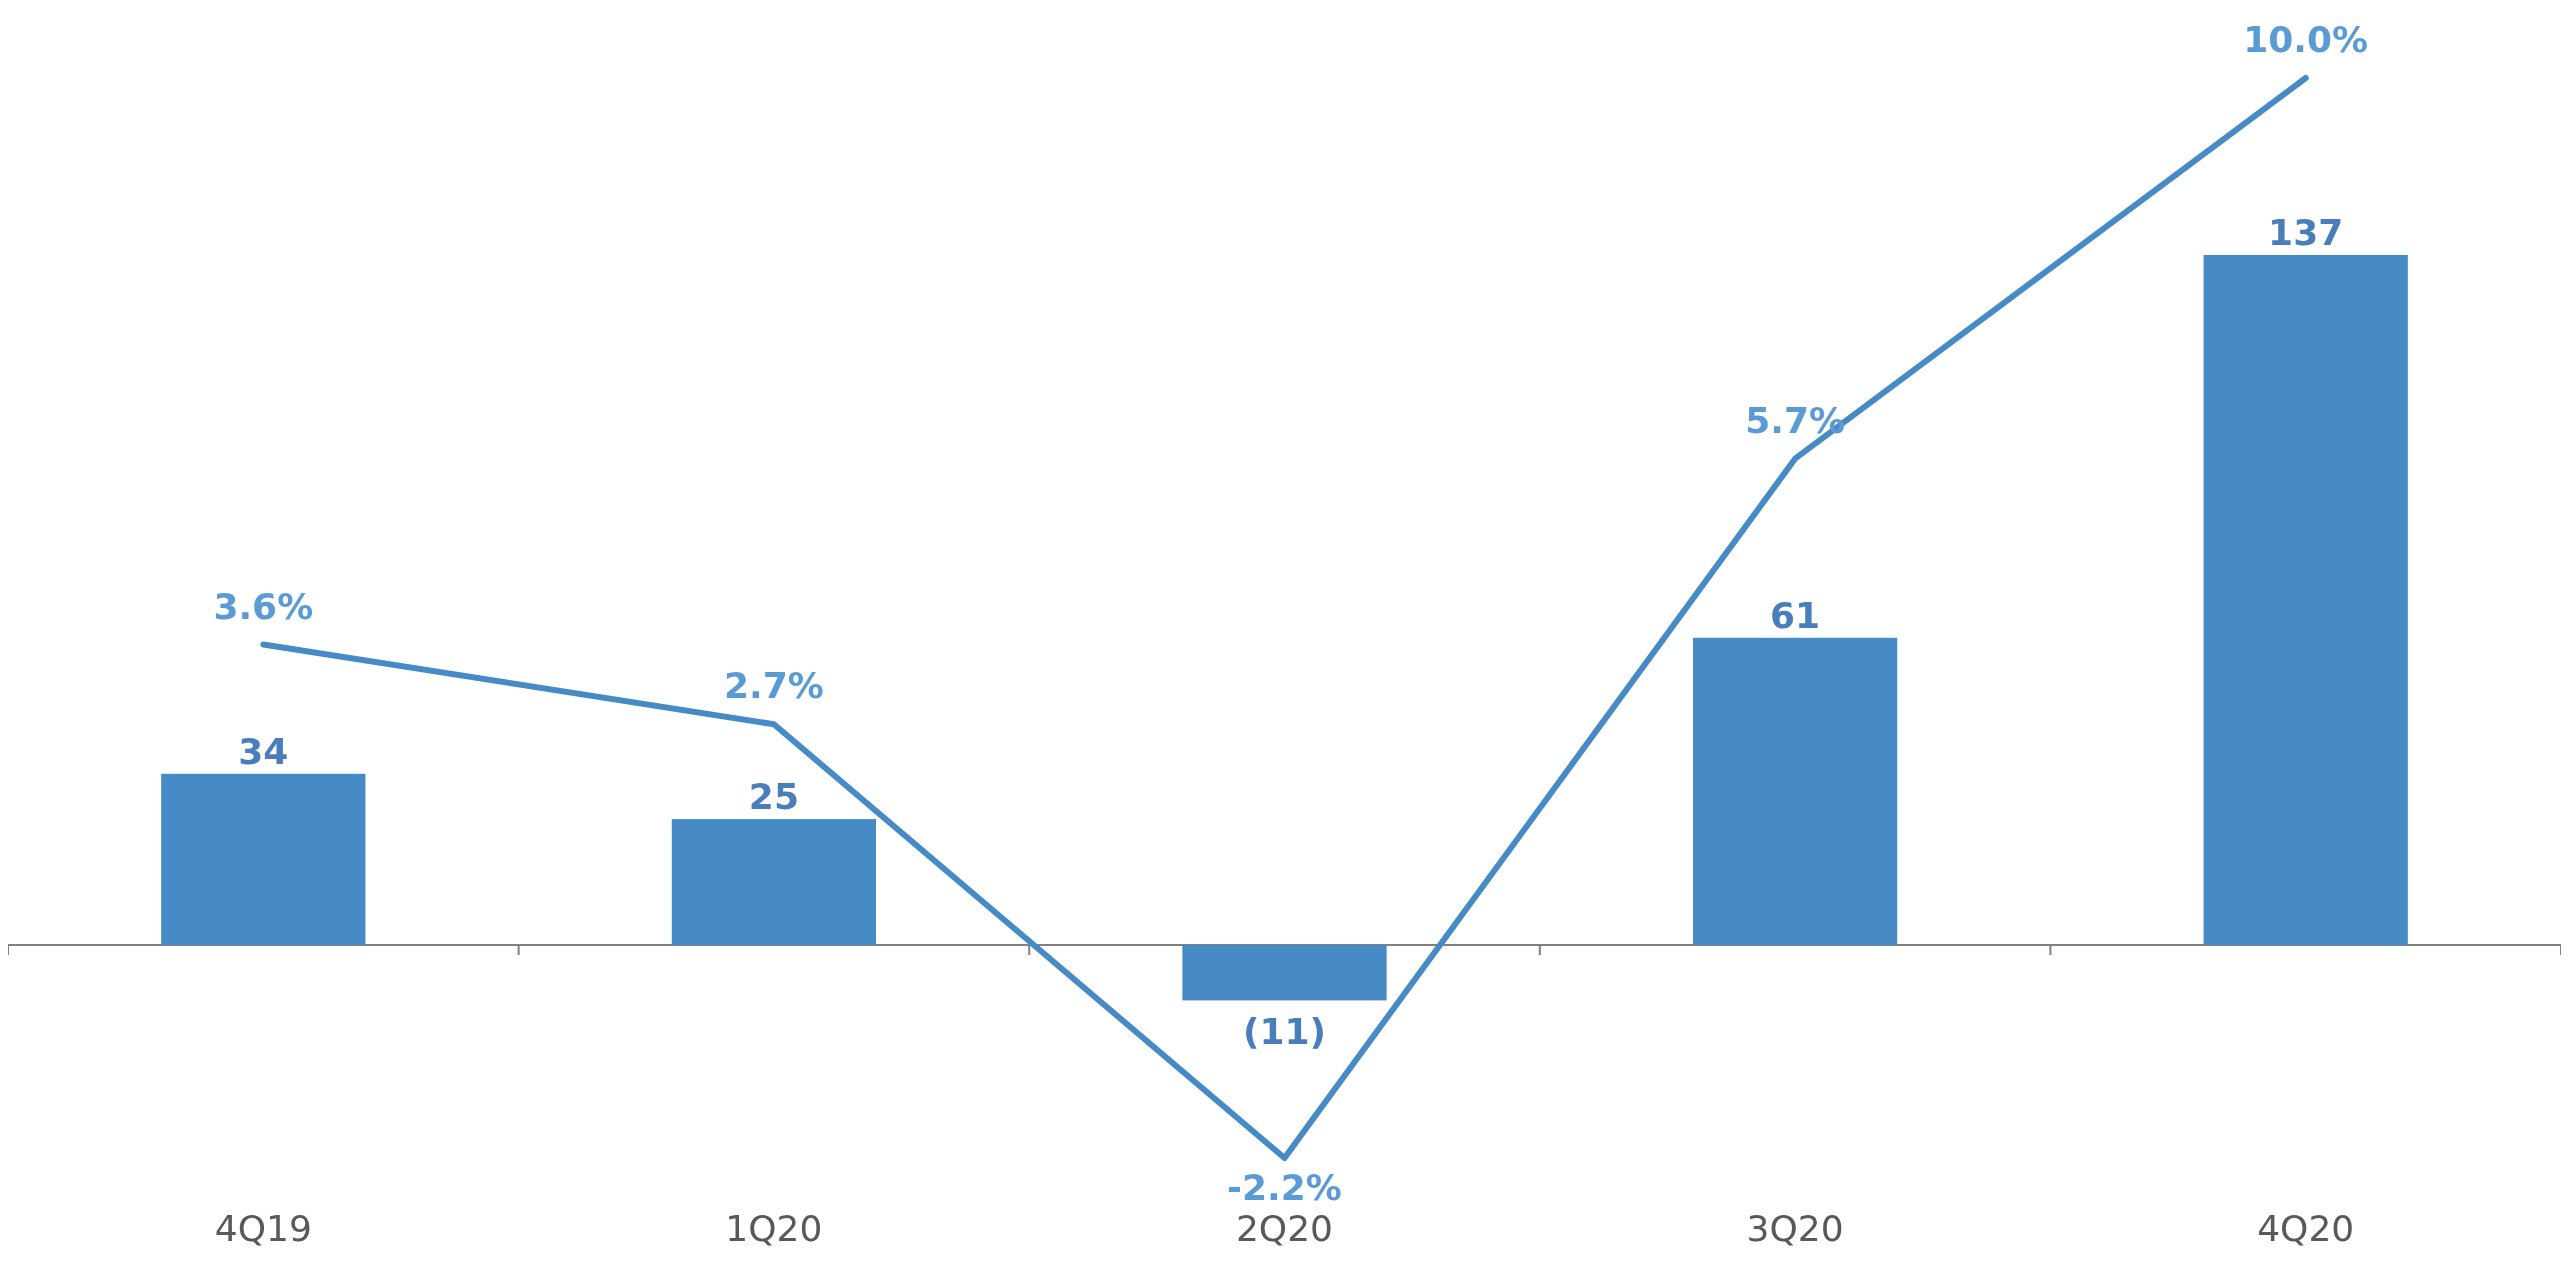  Describe the element at coordinates (1284, 1187) in the screenshot. I see `data-label: -2.2%` at that location.